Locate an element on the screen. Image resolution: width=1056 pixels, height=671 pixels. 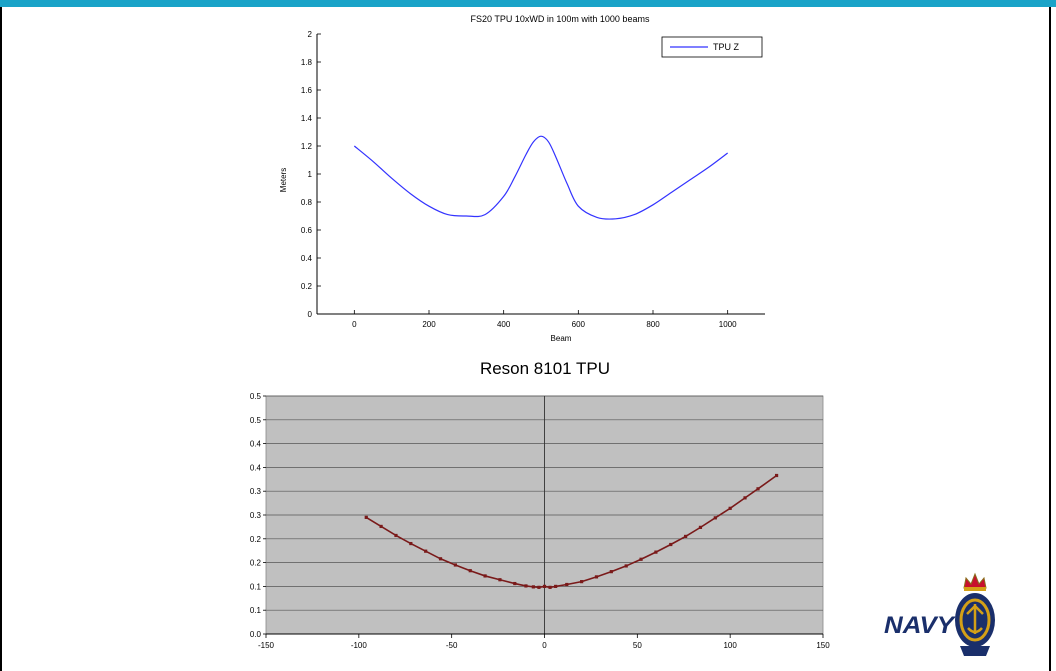
top-chart-y-tick-label: 1.8 is located at coordinates (307, 62).